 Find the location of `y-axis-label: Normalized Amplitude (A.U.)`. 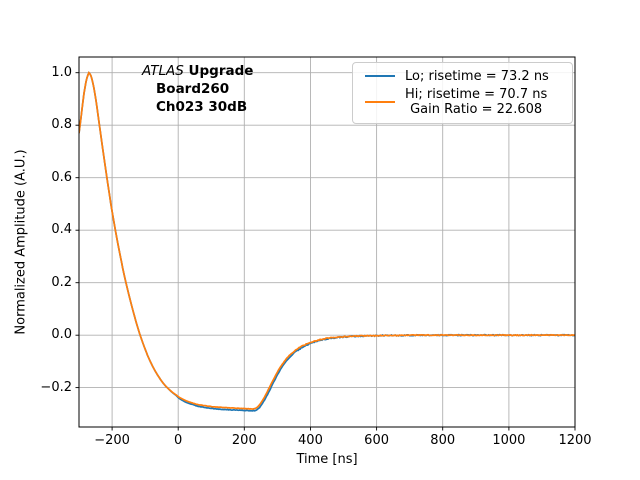

y-axis-label: Normalized Amplitude (A.U.) is located at coordinates (21, 242).